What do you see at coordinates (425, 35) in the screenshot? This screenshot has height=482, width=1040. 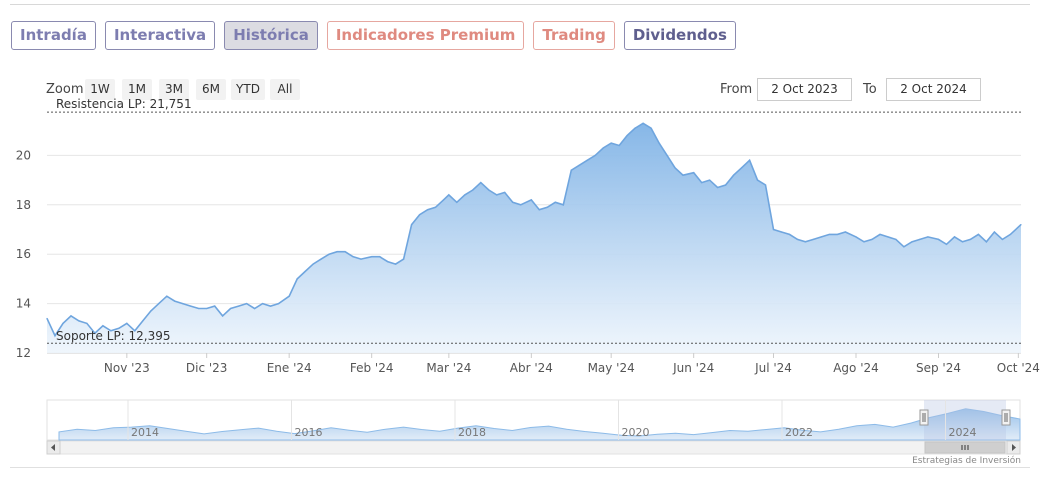 I see `tab-indicadores-premium: Indicadores Premium` at bounding box center [425, 35].